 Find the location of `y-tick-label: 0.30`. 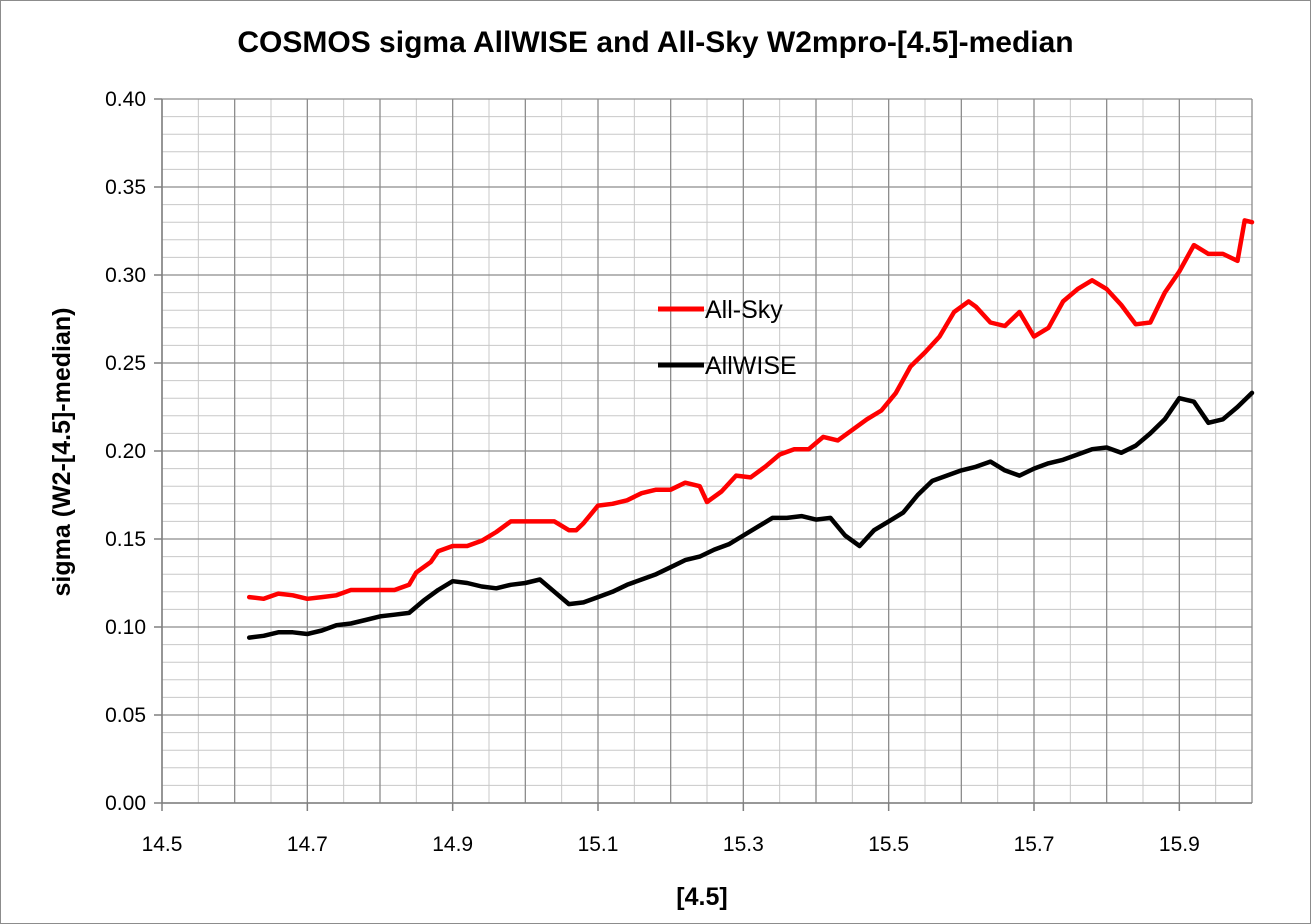

y-tick-label: 0.30 is located at coordinates (125, 275).